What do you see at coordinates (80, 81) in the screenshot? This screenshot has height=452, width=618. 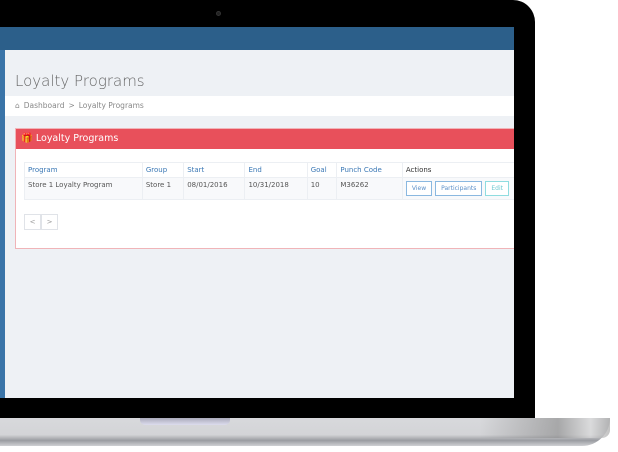 I see `page-title: Loyalty Programs` at bounding box center [80, 81].